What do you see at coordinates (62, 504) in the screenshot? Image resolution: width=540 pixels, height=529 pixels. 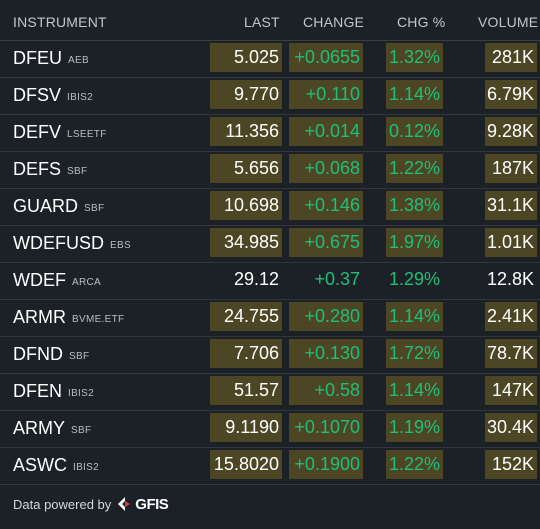 I see `footer-text: Data powered by` at bounding box center [62, 504].